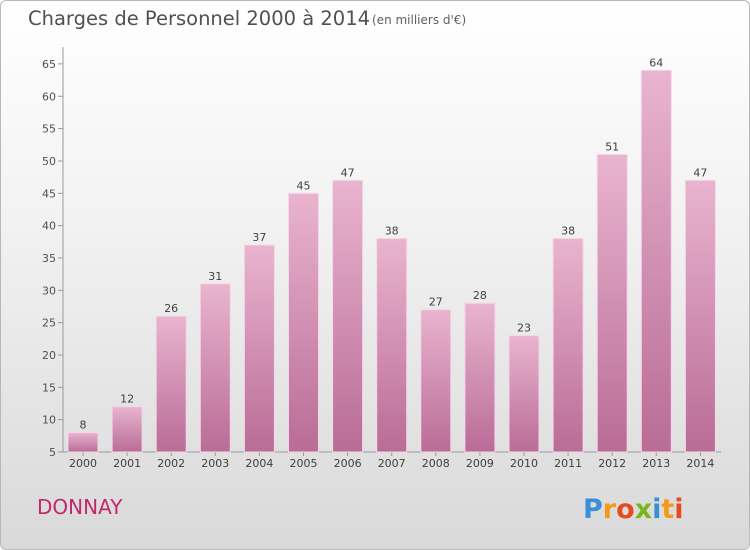  I want to click on x-tick-label: 2013, so click(656, 463).